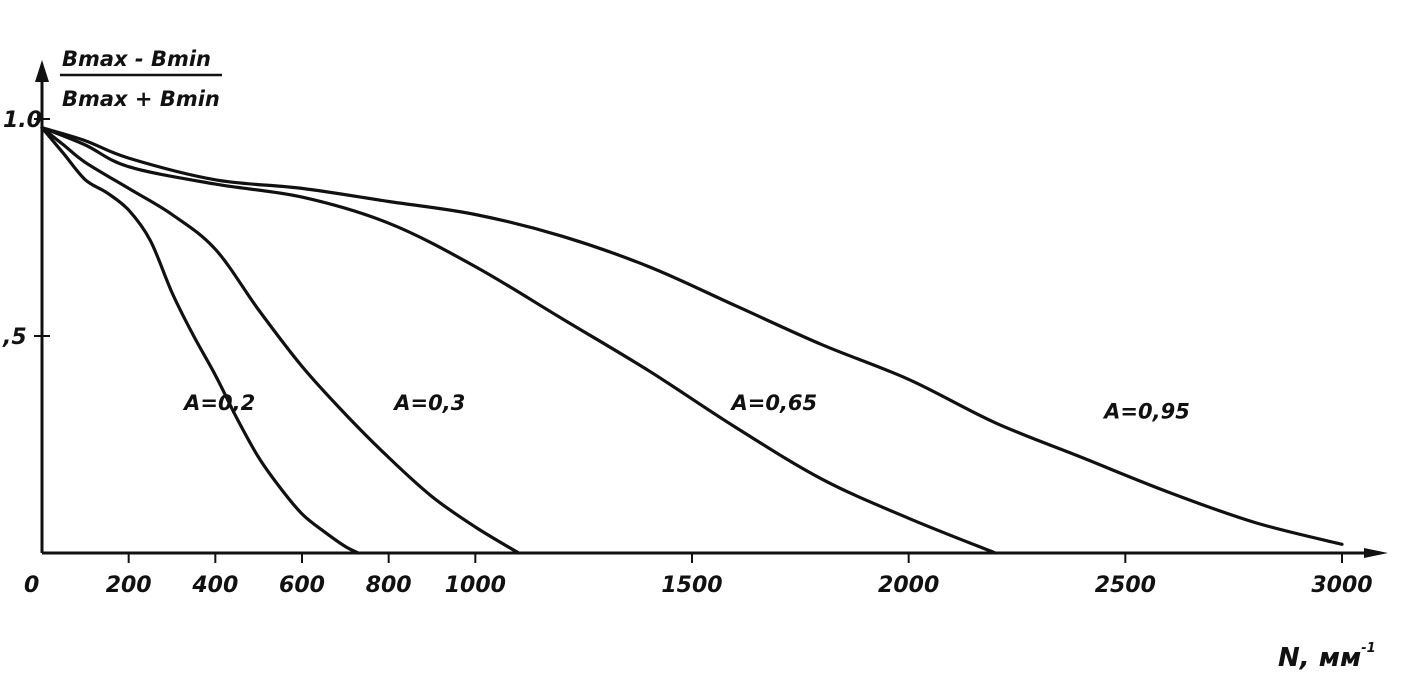 This screenshot has width=1404, height=675. Describe the element at coordinates (14, 337) in the screenshot. I see `y-tick-label-0.5: ,5` at that location.